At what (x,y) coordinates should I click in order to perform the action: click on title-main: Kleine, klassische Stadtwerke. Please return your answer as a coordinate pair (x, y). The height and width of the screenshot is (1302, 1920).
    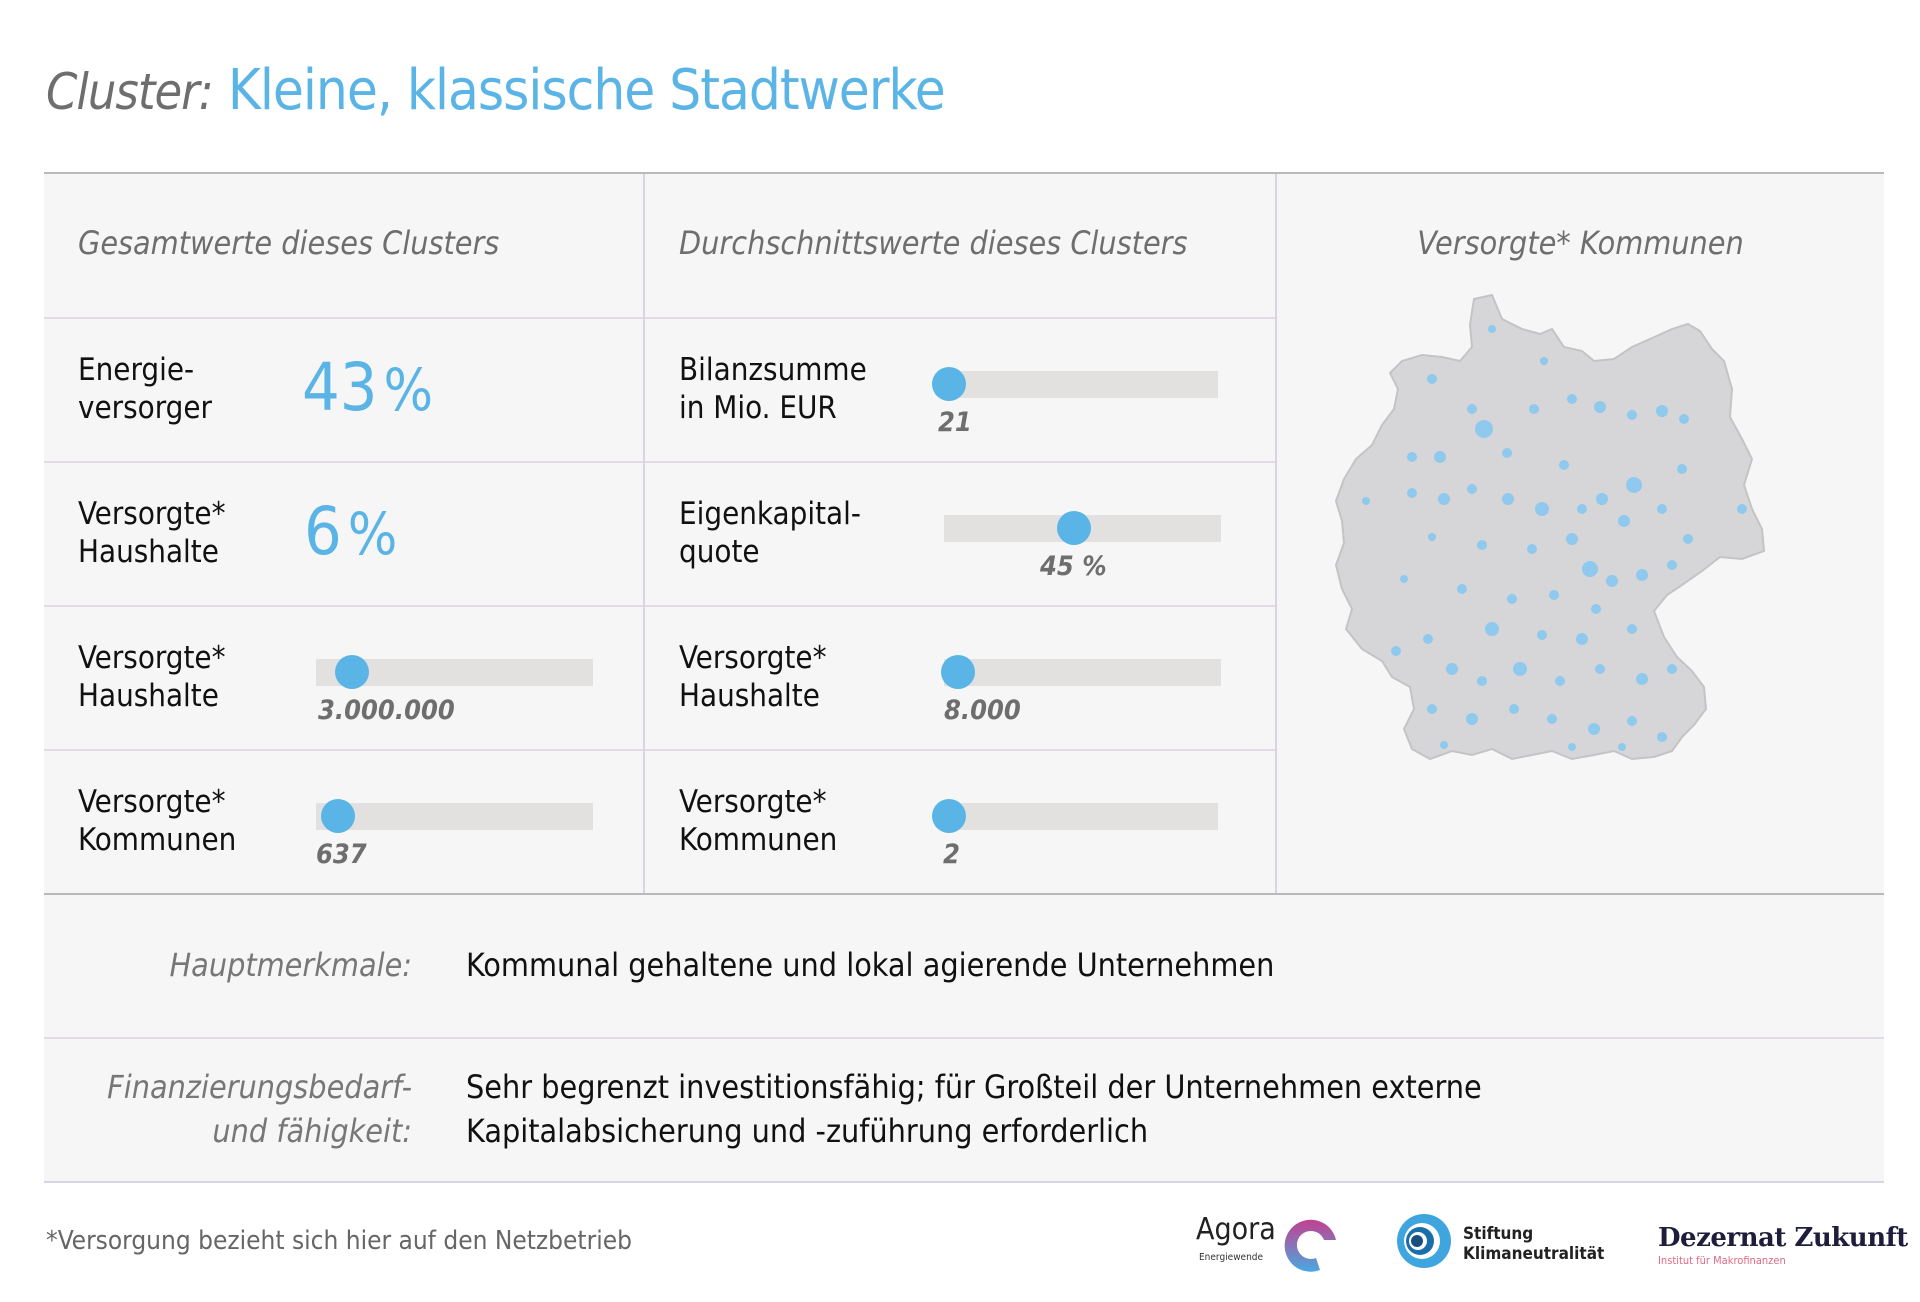
    Looking at the image, I should click on (586, 90).